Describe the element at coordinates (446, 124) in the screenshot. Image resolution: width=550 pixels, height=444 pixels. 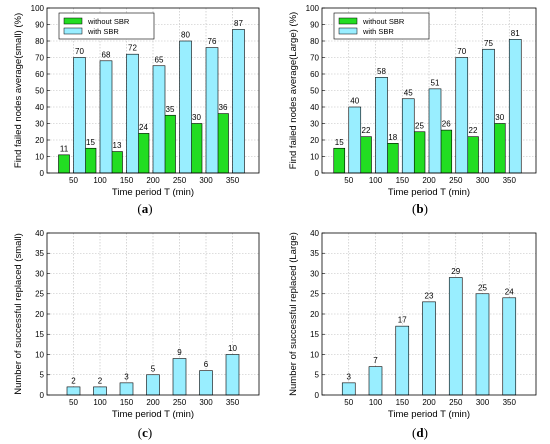
I see `data-label: 26` at that location.